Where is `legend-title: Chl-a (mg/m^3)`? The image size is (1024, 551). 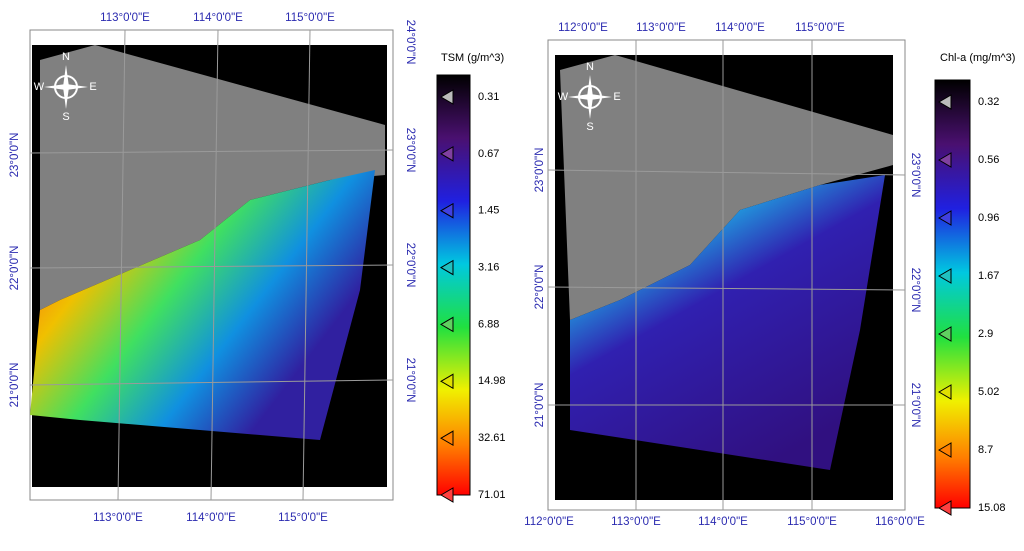
legend-title: Chl-a (mg/m^3) is located at coordinates (977, 58).